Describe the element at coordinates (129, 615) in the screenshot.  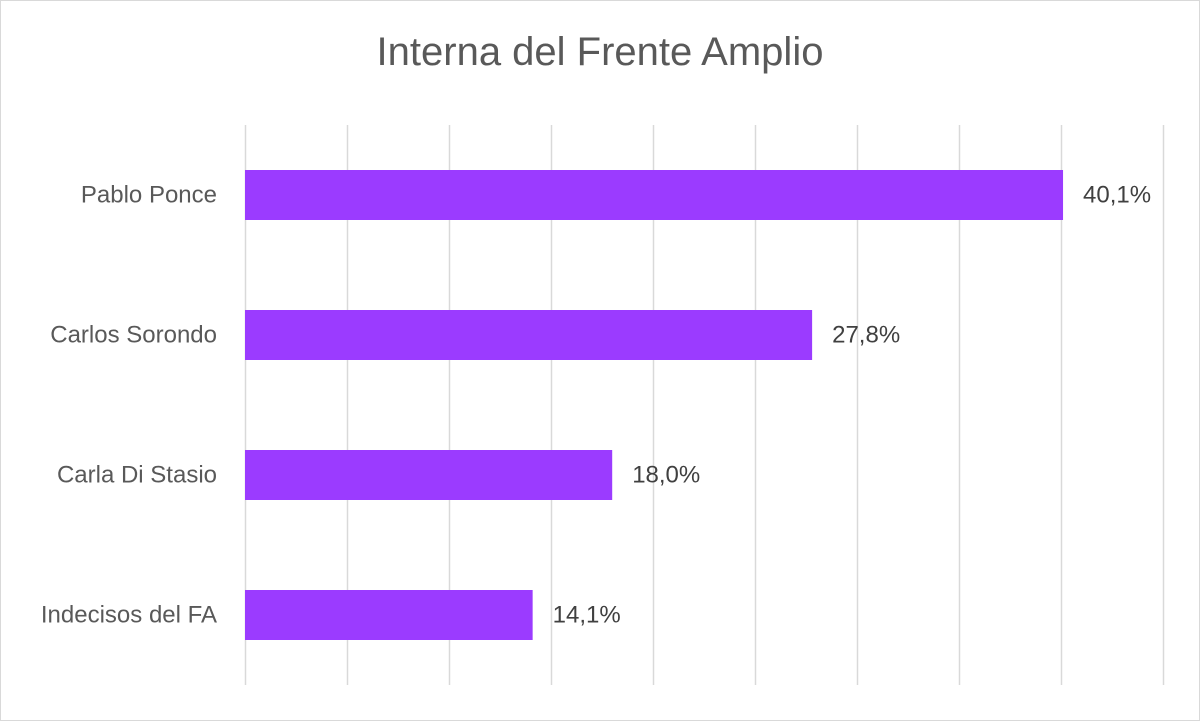
I see `category-label: Indecisos del FA` at that location.